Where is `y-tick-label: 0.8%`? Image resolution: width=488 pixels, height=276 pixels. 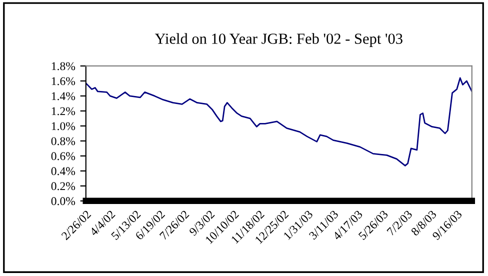 y-tick-label: 0.8% is located at coordinates (63, 141).